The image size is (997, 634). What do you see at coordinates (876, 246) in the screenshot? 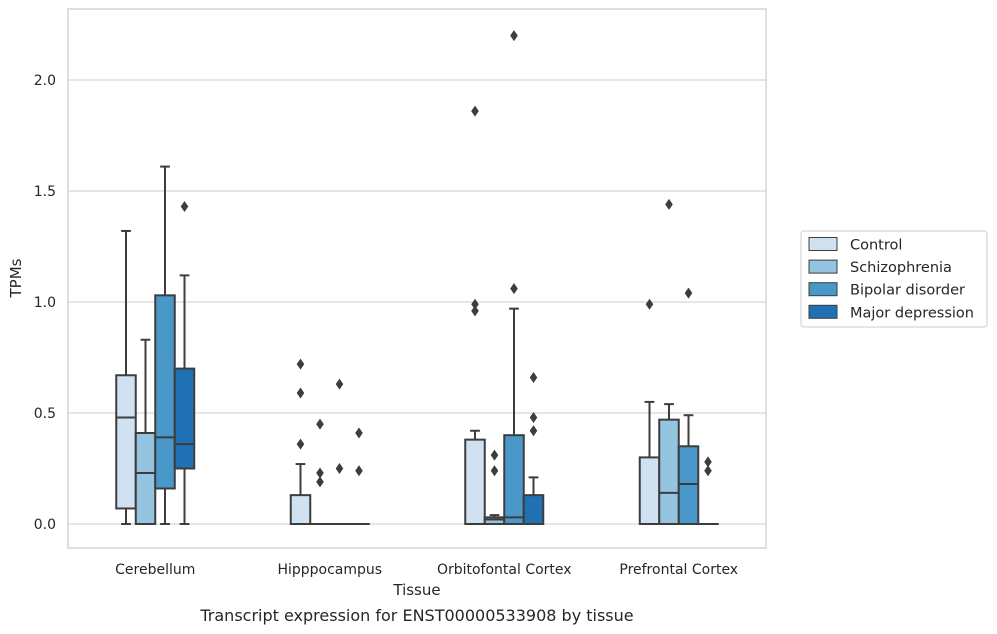
I see `legend-label: Control` at bounding box center [876, 246].